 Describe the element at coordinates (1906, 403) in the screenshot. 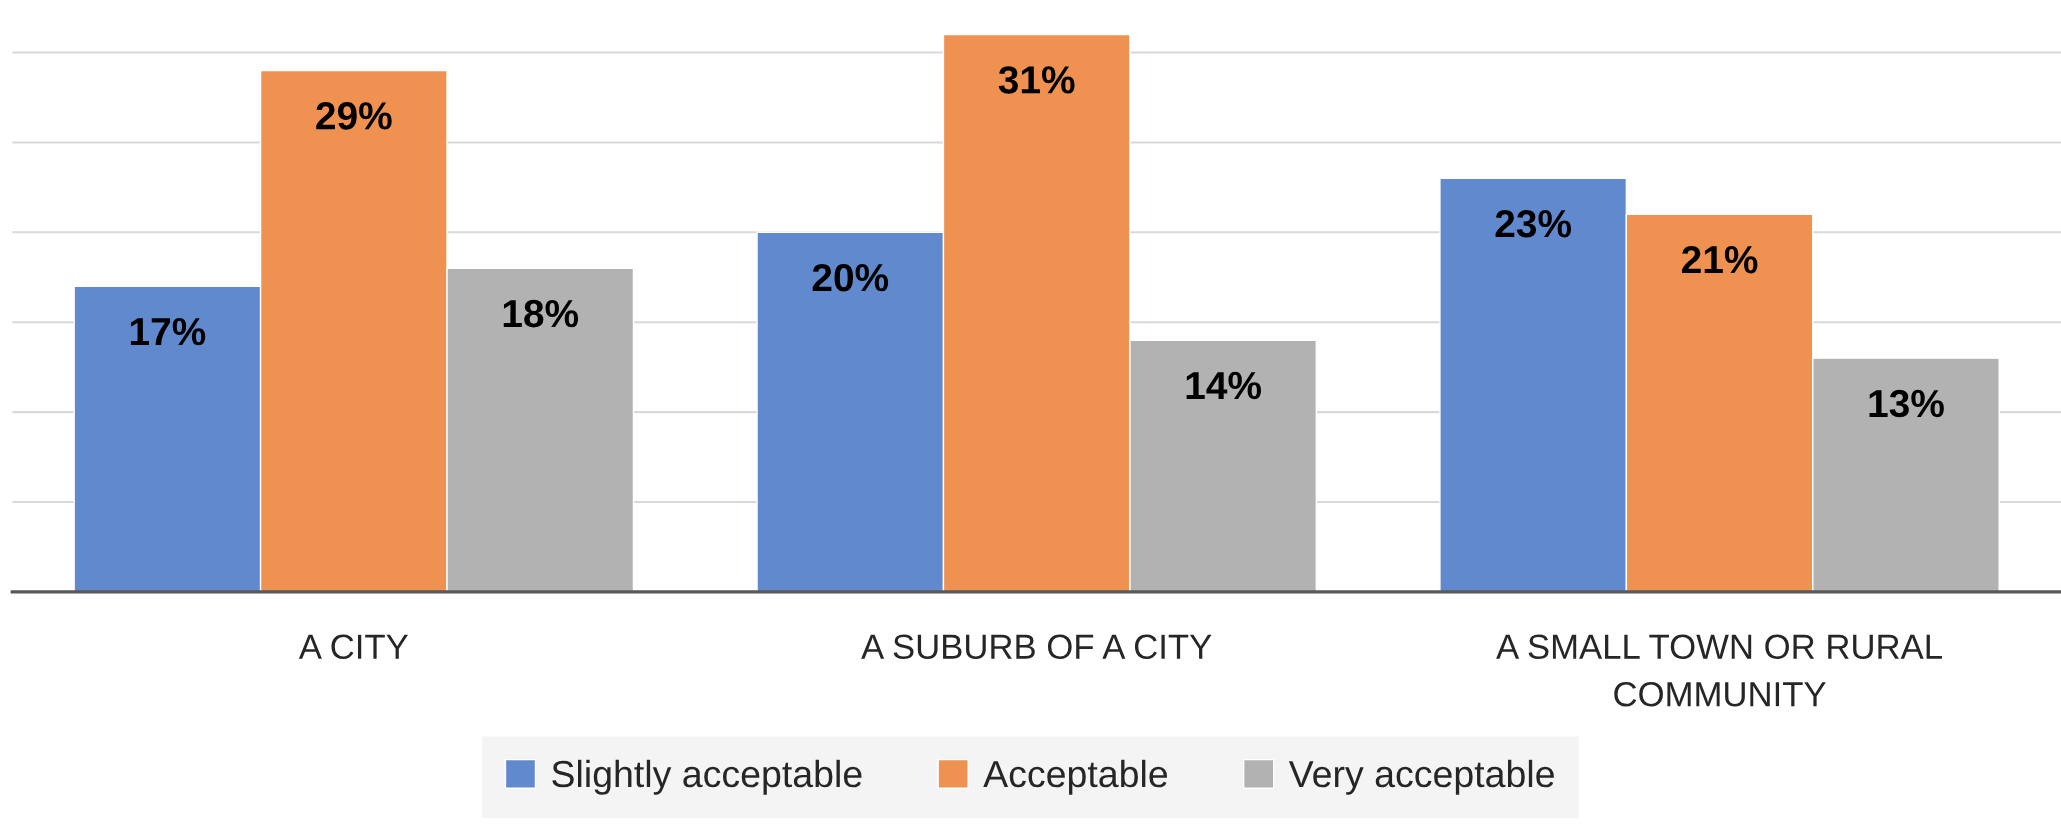

I see `data-label: 13%` at that location.